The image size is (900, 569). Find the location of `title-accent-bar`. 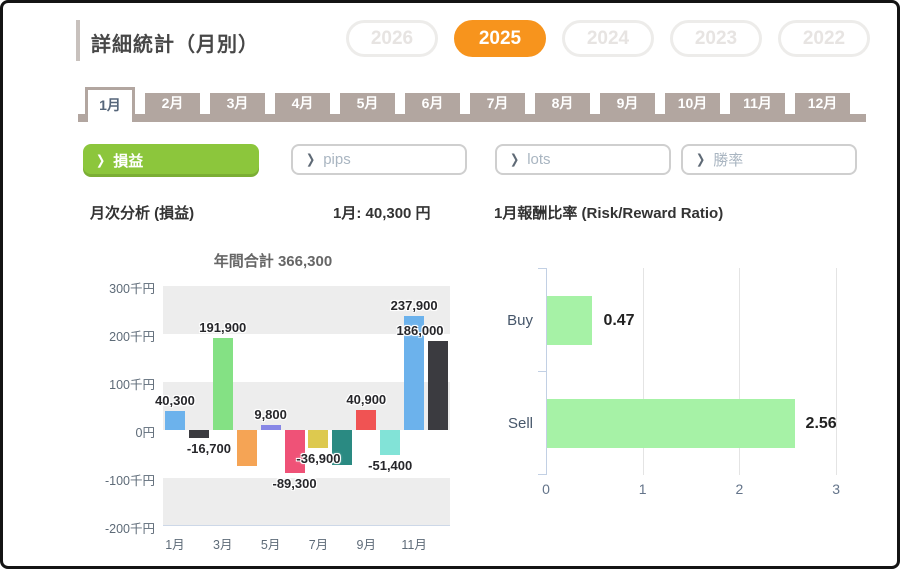

title-accent-bar is located at coordinates (78, 40).